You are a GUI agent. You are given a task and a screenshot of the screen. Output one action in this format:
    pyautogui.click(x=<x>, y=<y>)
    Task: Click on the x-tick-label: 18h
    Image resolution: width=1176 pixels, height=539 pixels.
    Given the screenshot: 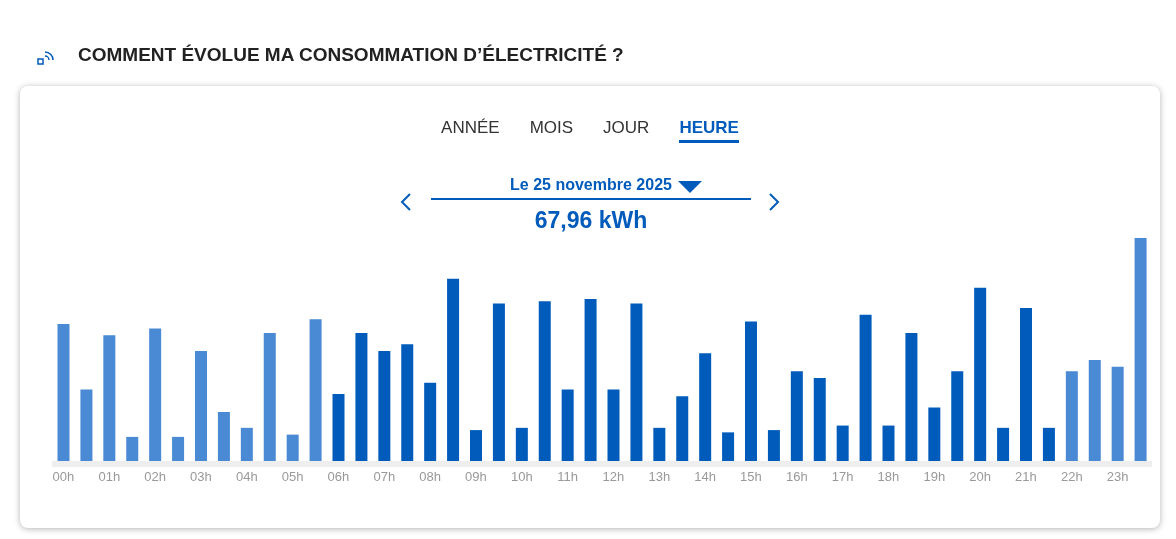 What is the action you would take?
    pyautogui.click(x=888, y=477)
    